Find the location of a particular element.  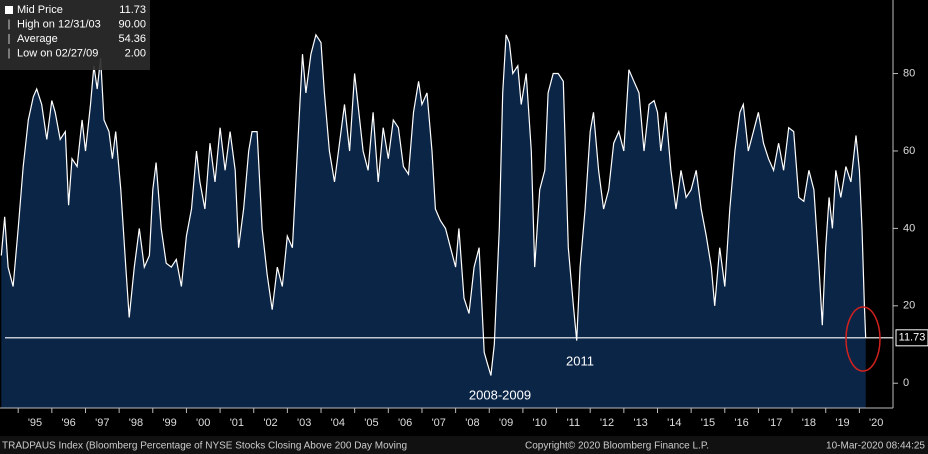

x-tick-label: '13 is located at coordinates (640, 423).